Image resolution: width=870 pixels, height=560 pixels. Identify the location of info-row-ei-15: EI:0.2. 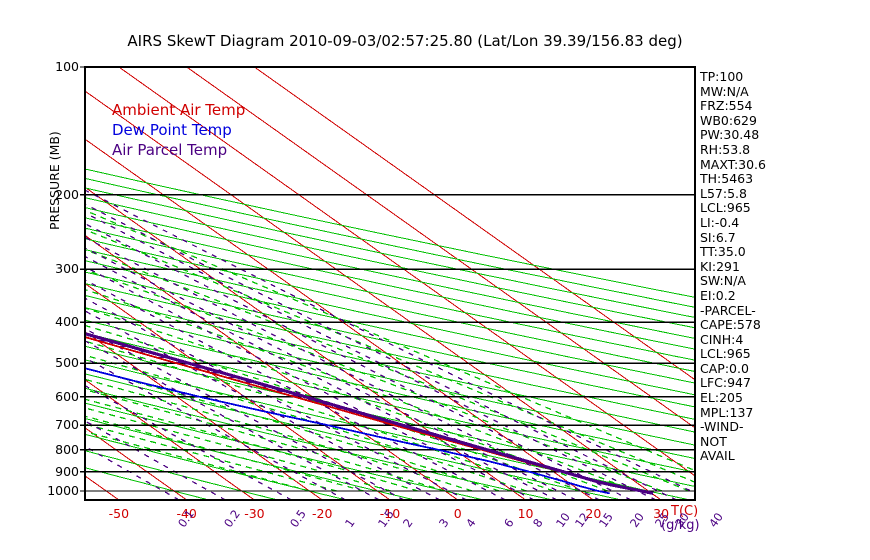
(718, 295).